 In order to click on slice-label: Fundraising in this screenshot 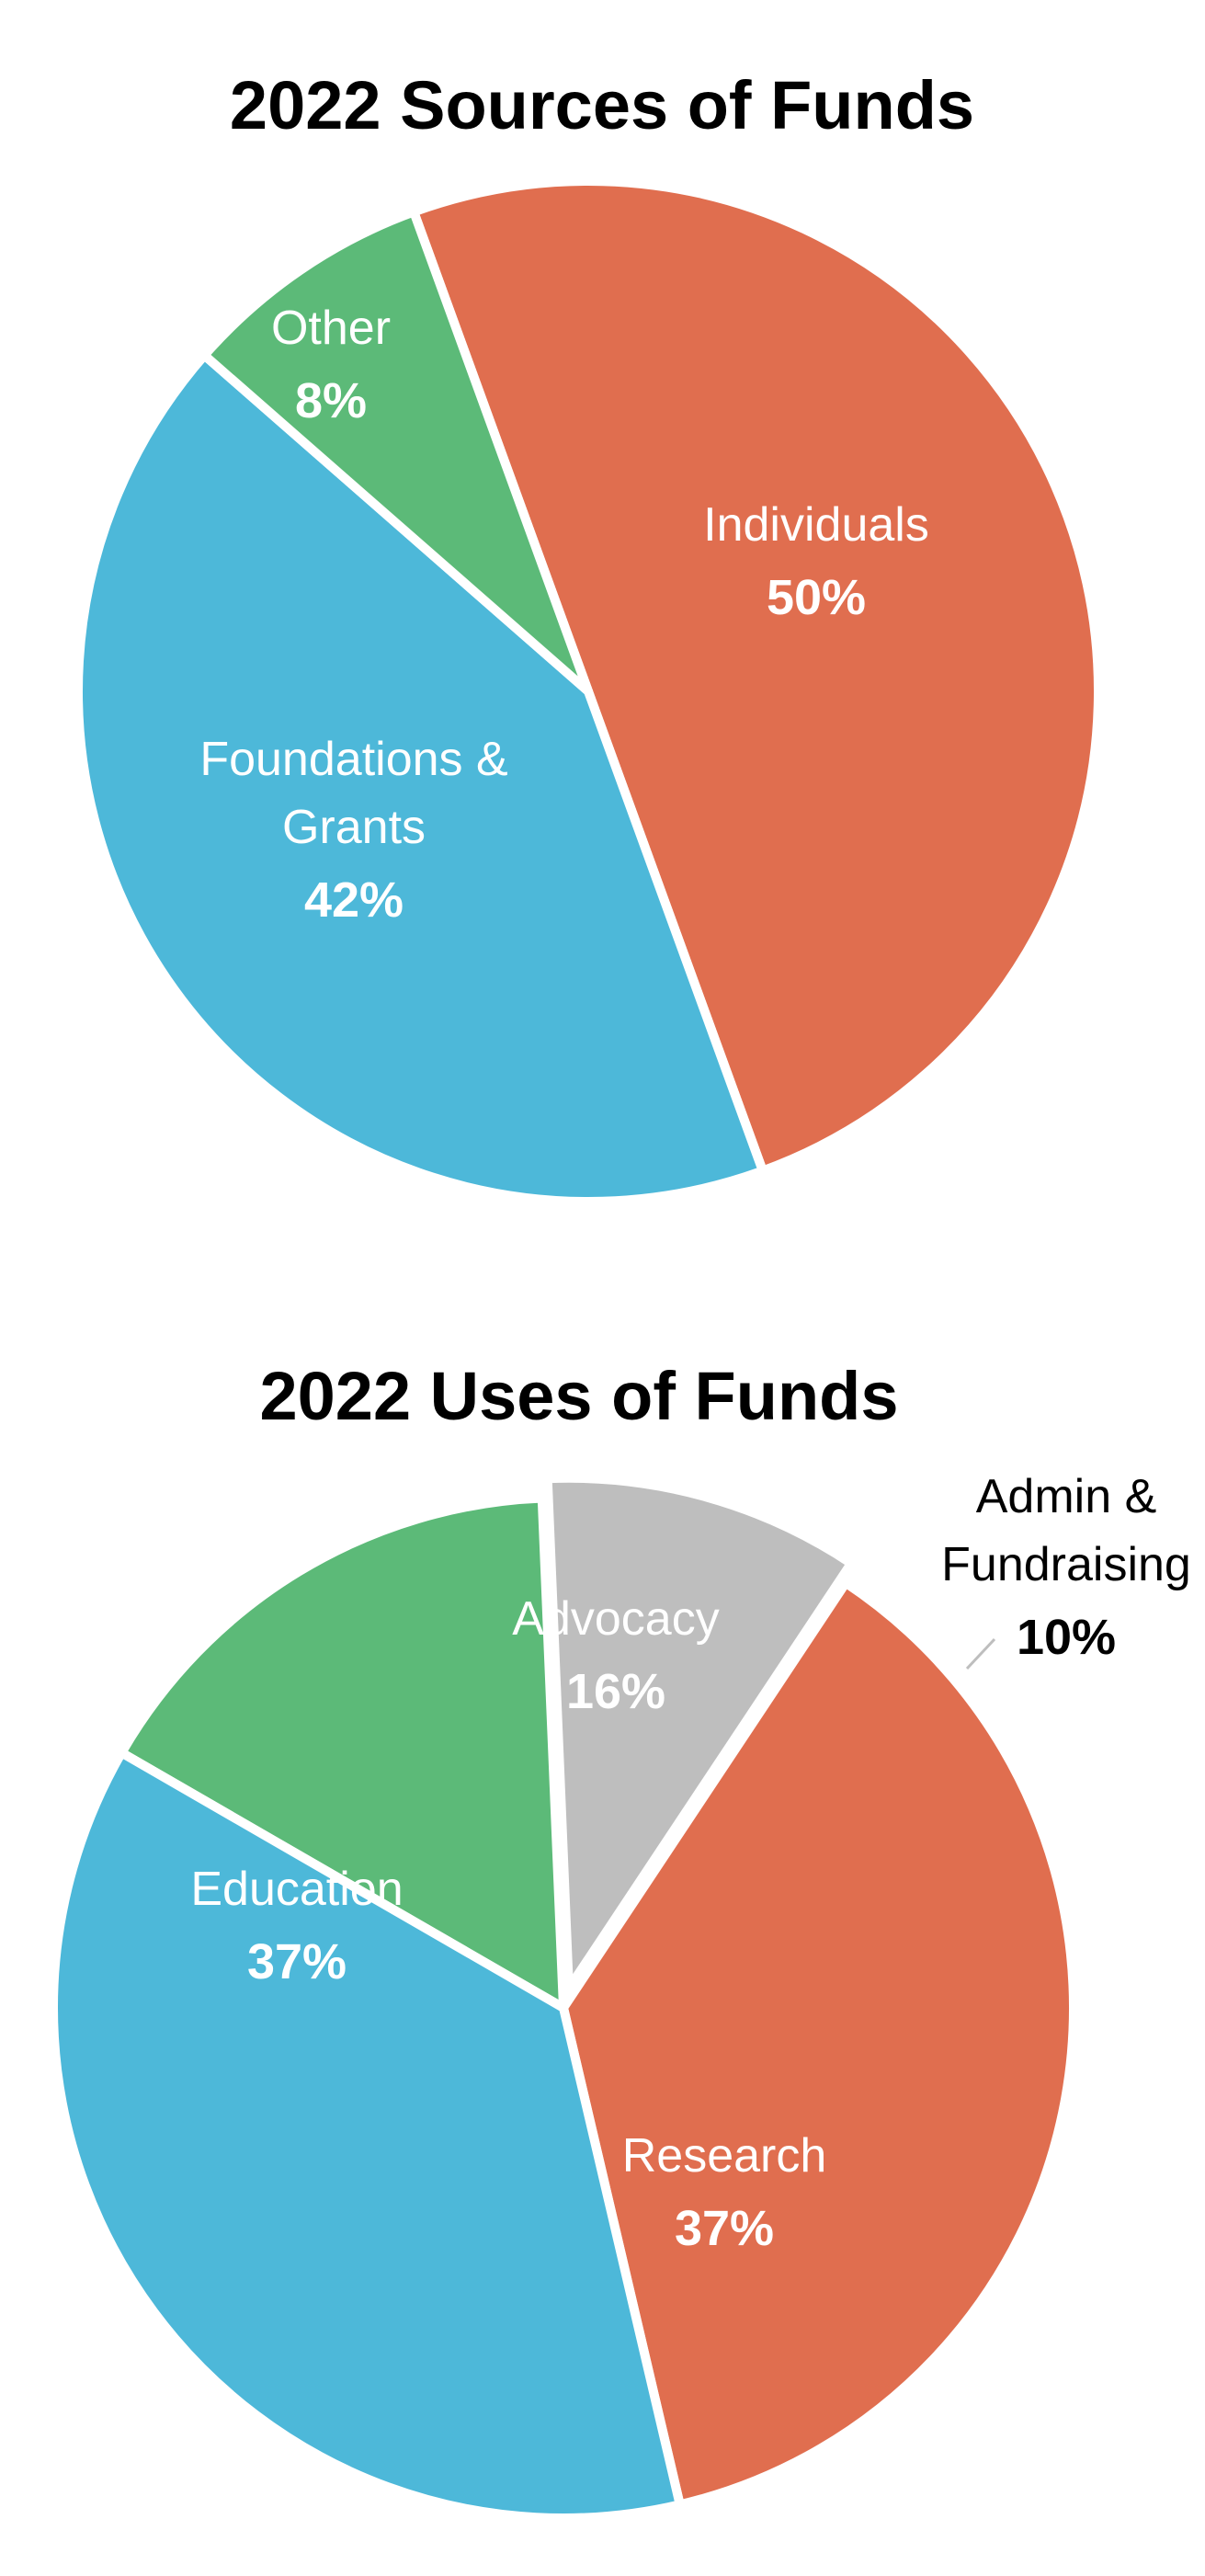, I will do `click(1066, 1564)`.